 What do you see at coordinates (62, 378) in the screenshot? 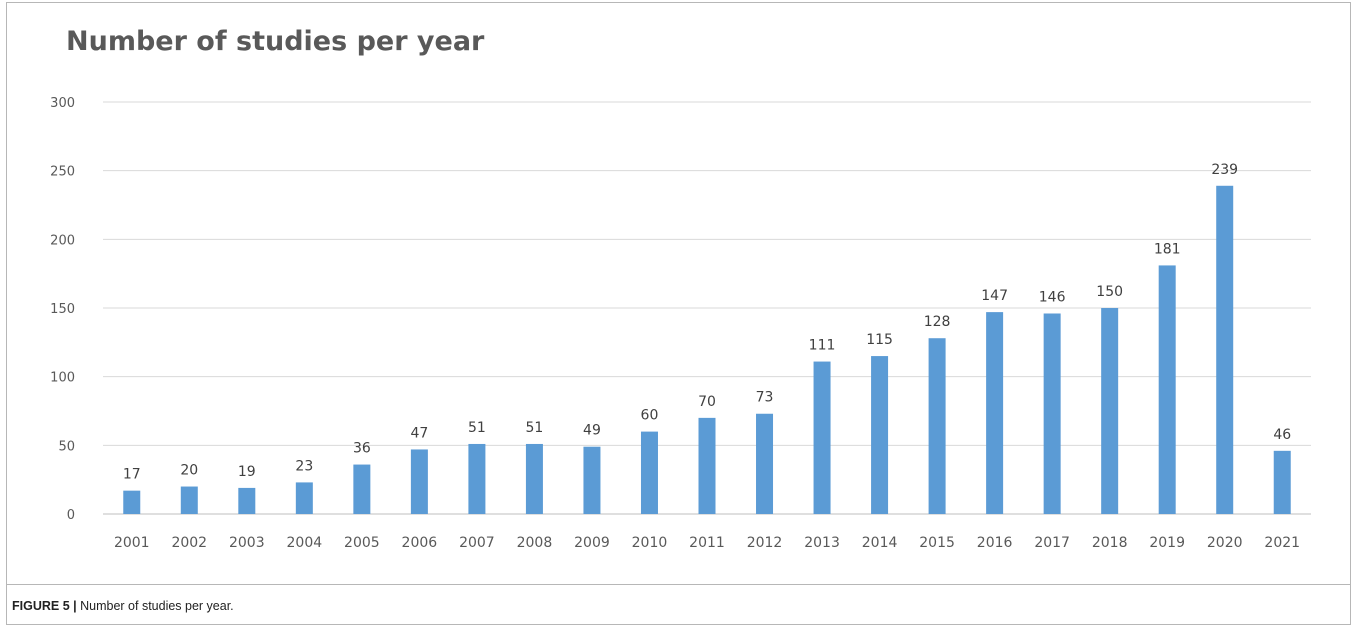
I see `y-tick-label: 100` at bounding box center [62, 378].